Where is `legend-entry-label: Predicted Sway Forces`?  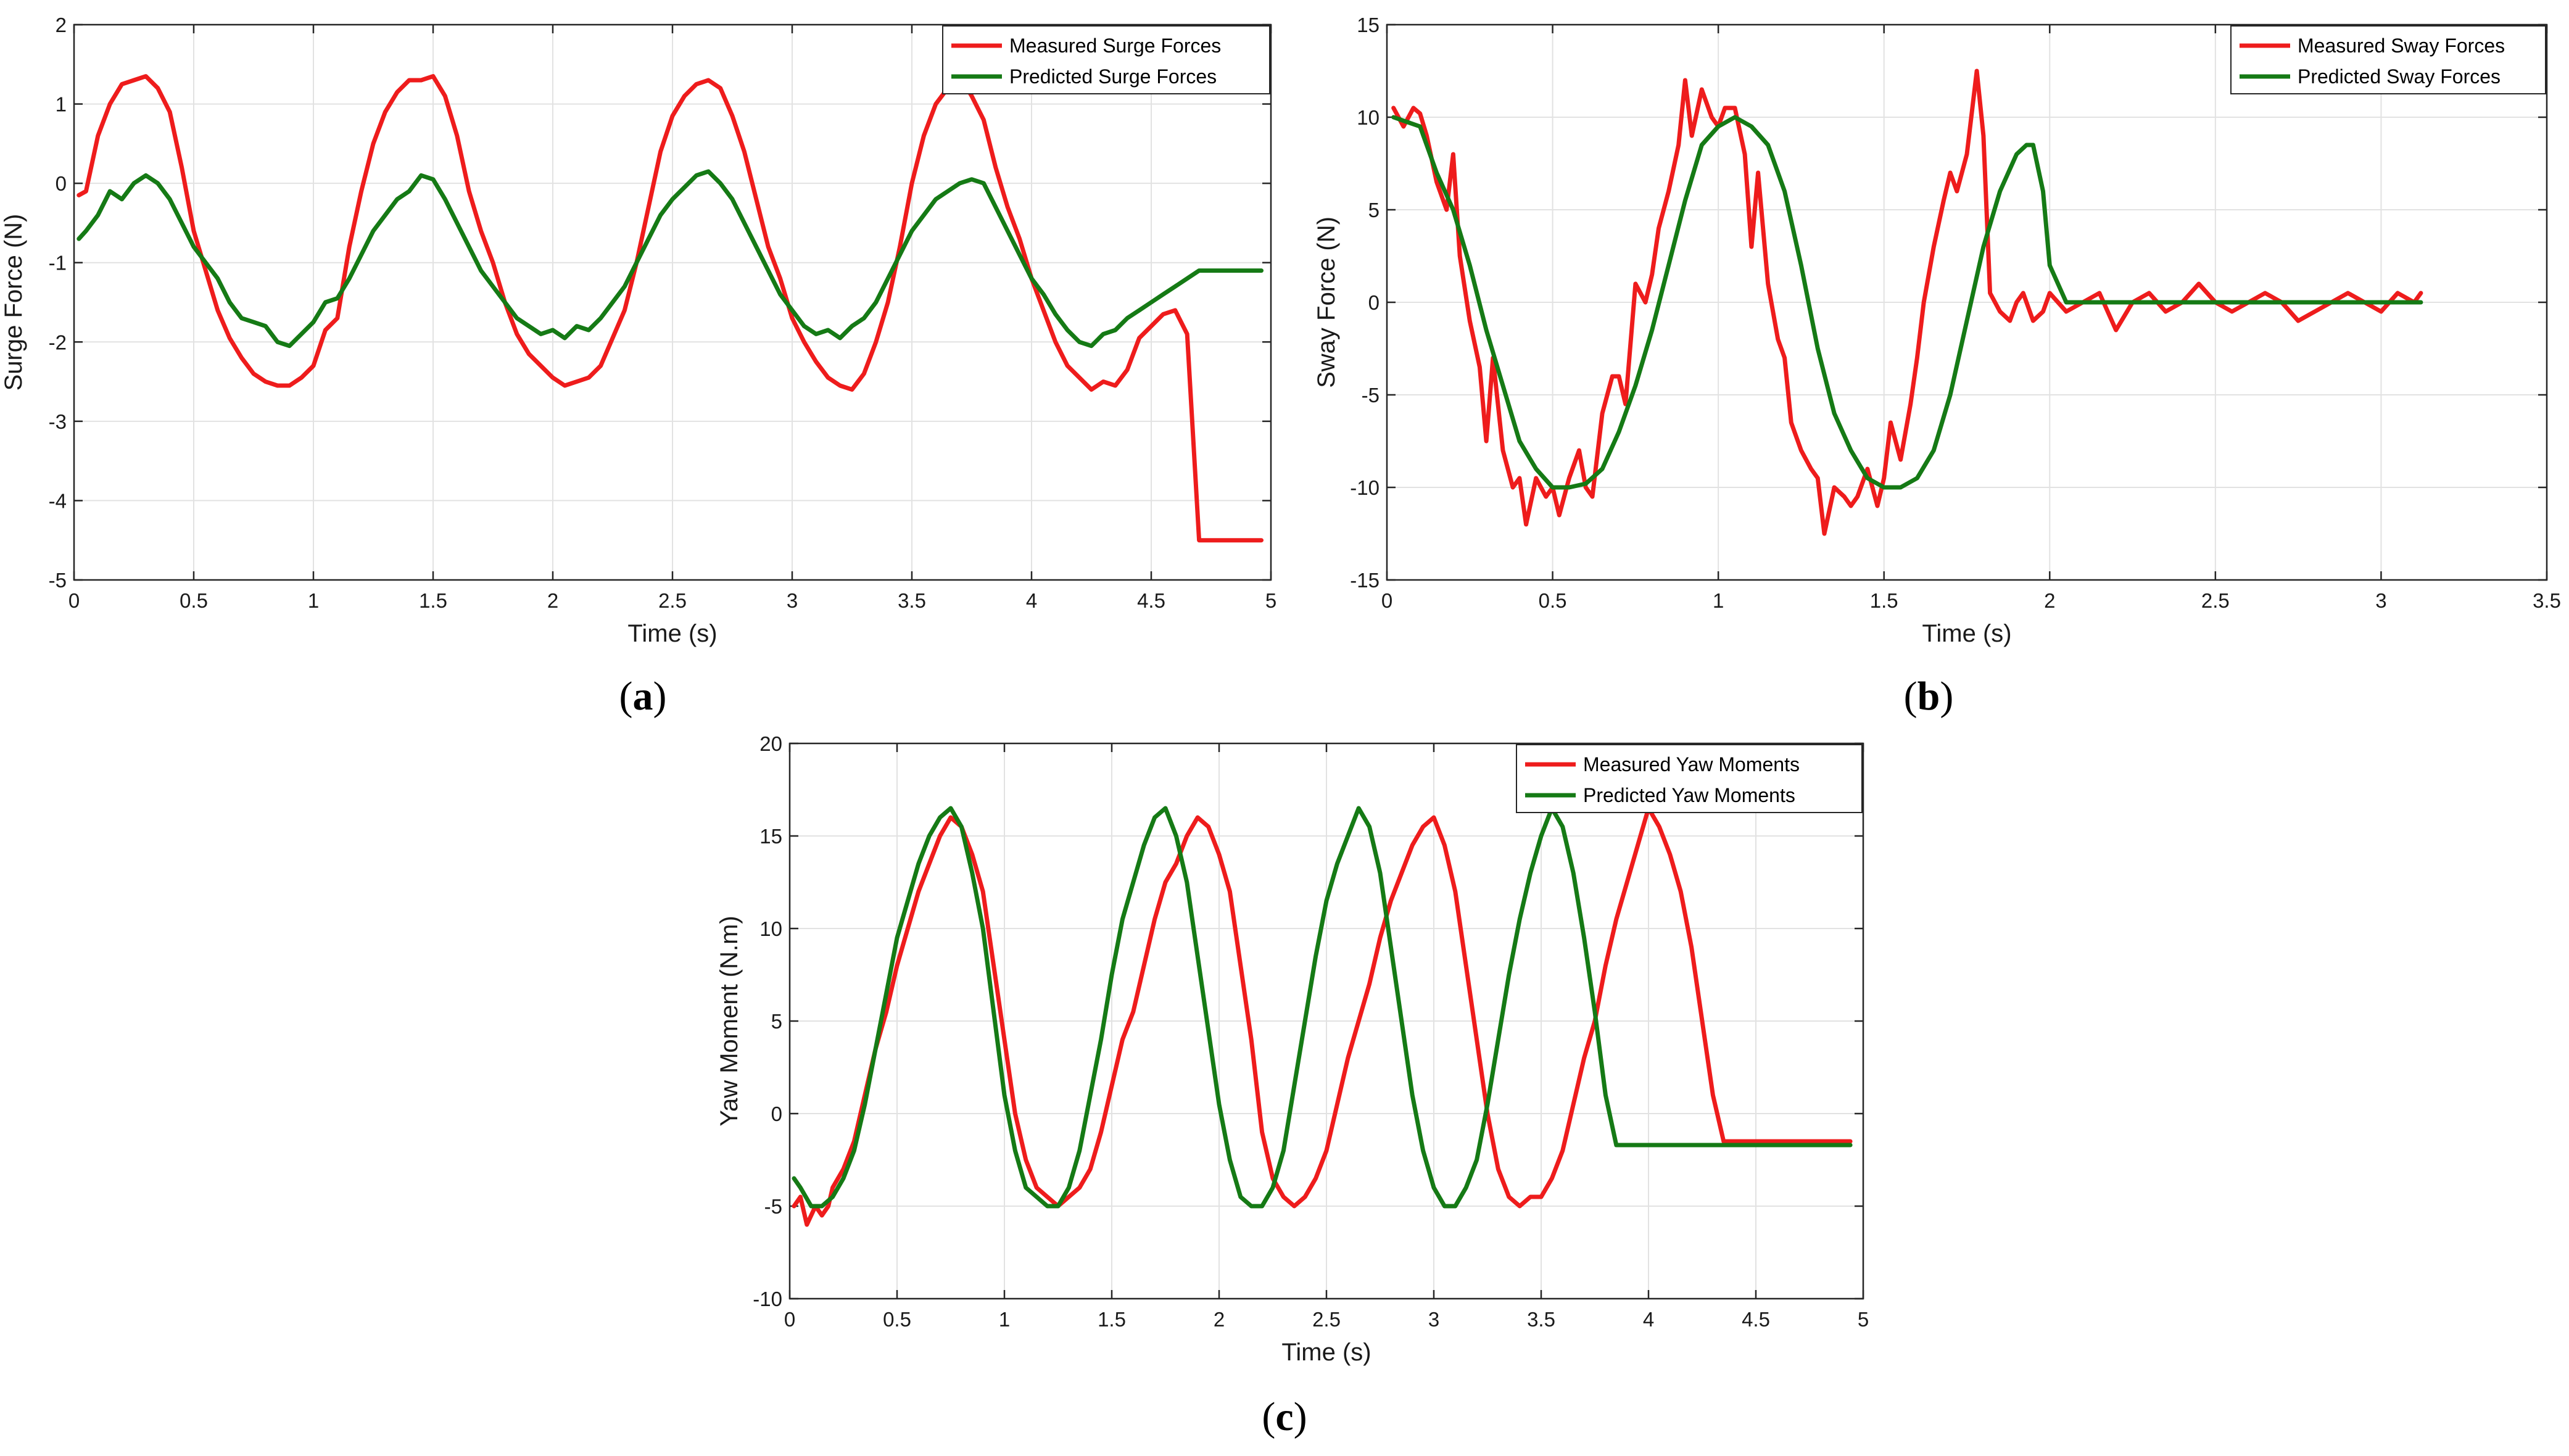 legend-entry-label: Predicted Sway Forces is located at coordinates (2400, 76).